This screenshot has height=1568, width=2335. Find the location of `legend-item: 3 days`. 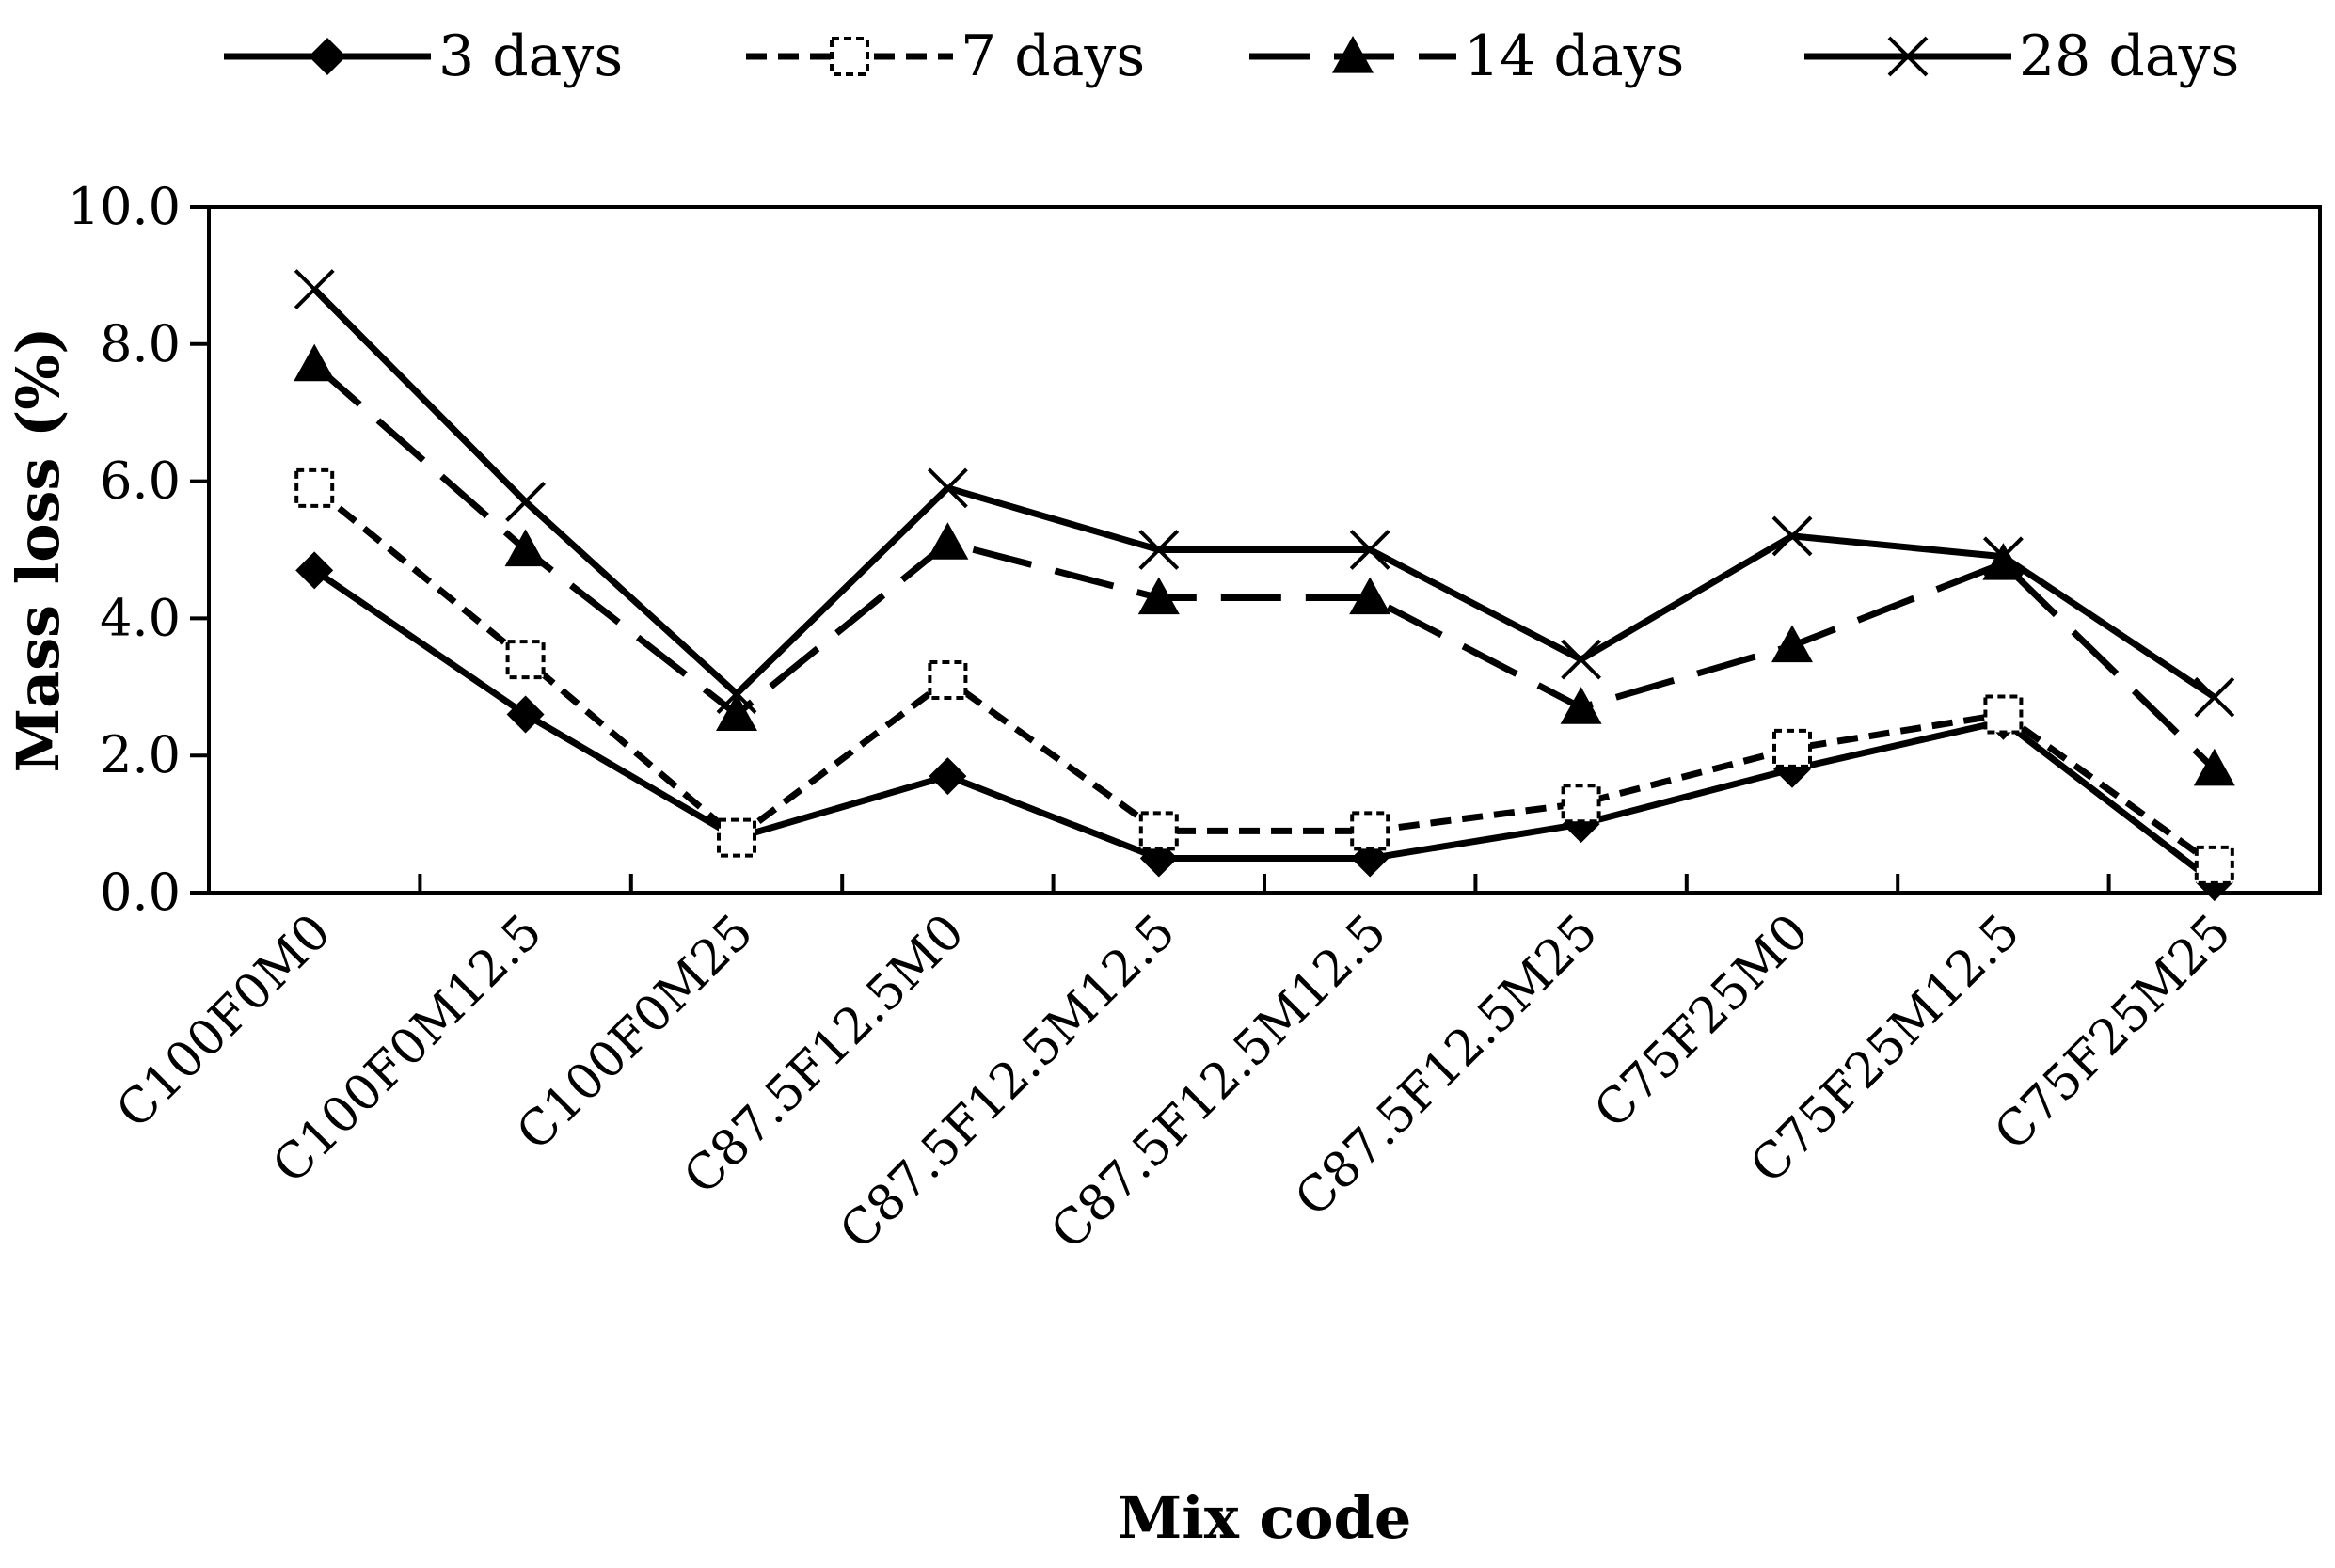

legend-item: 3 days is located at coordinates (423, 56).